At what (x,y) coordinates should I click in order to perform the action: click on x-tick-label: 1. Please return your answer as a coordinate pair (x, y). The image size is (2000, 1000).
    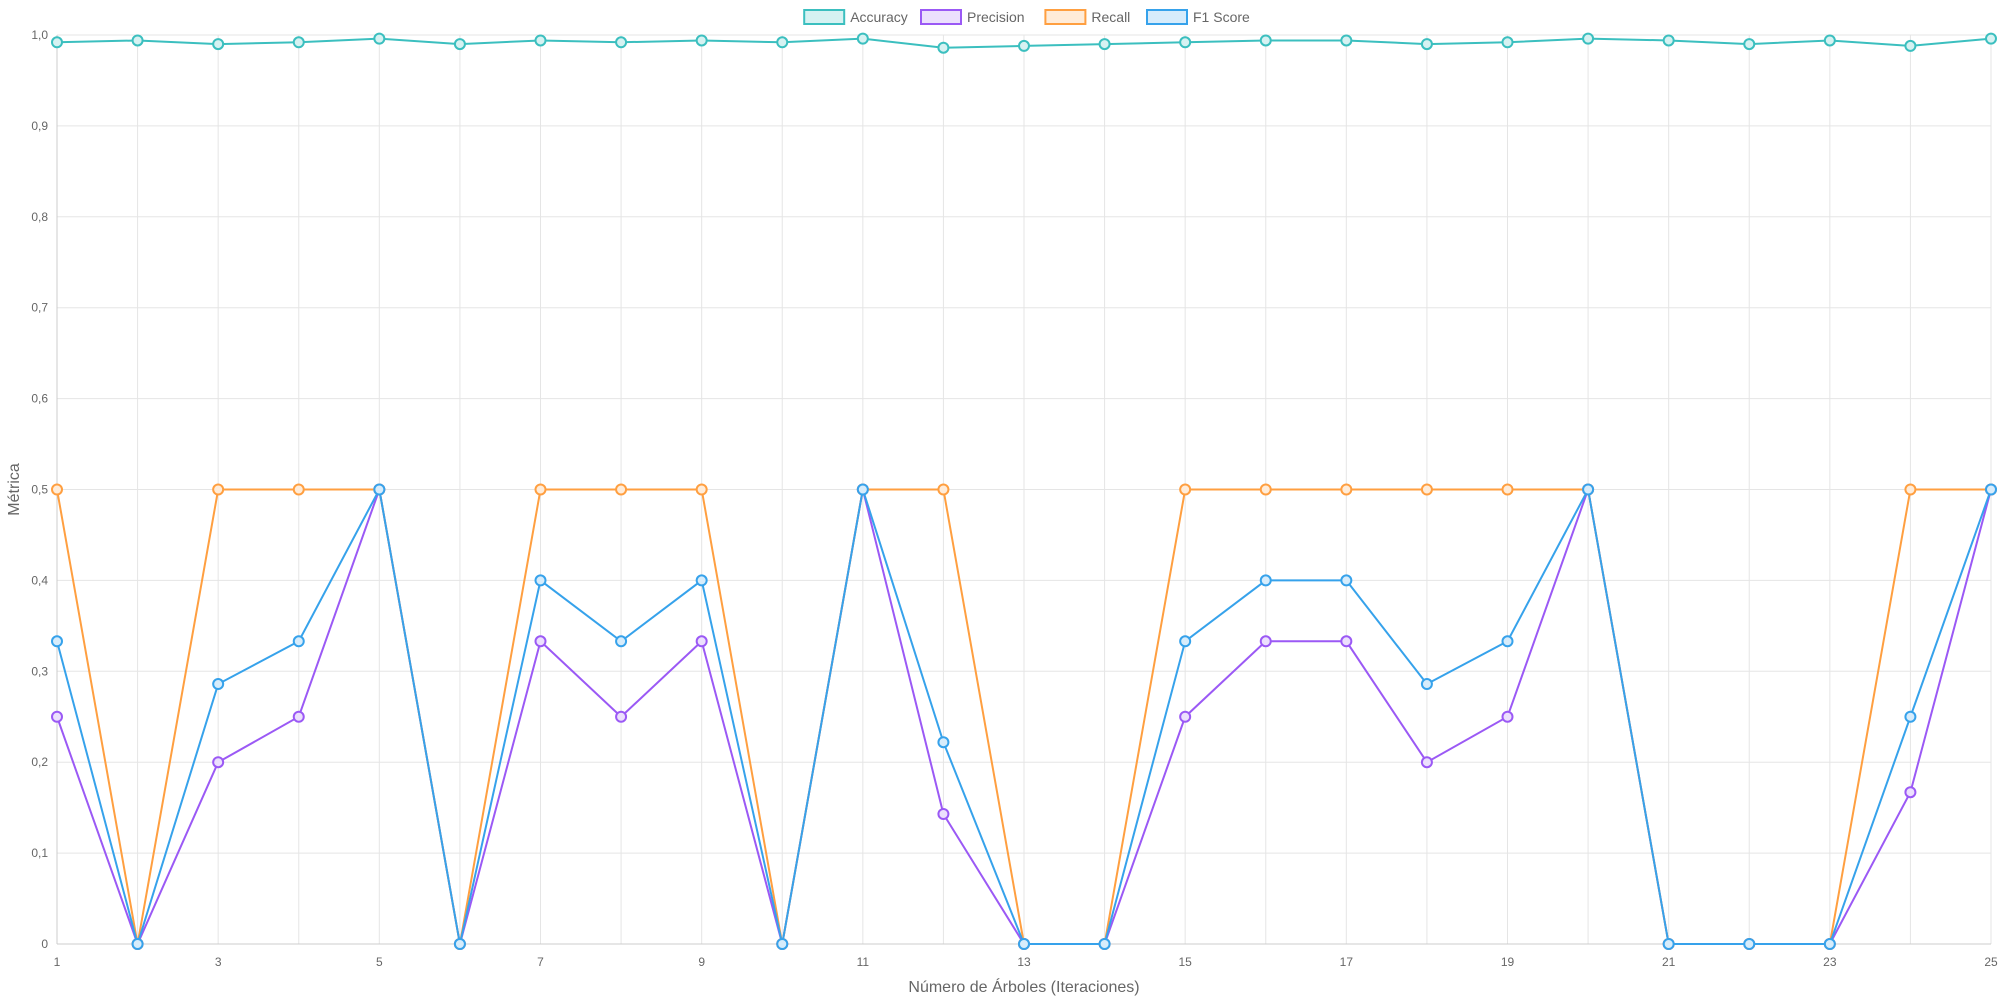
    Looking at the image, I should click on (57, 962).